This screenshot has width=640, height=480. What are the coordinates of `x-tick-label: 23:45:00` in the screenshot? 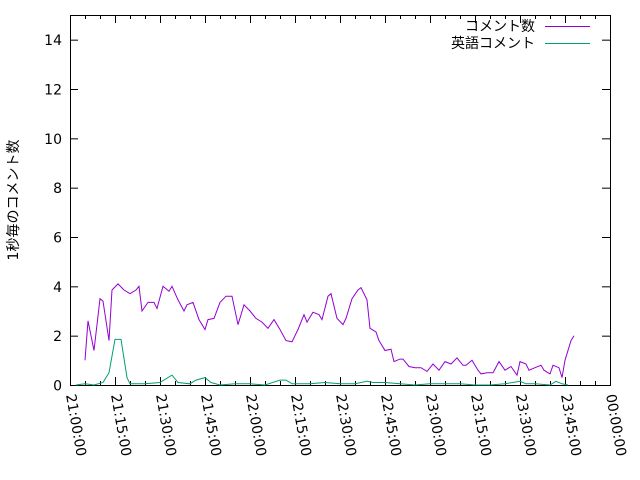 It's located at (570, 425).